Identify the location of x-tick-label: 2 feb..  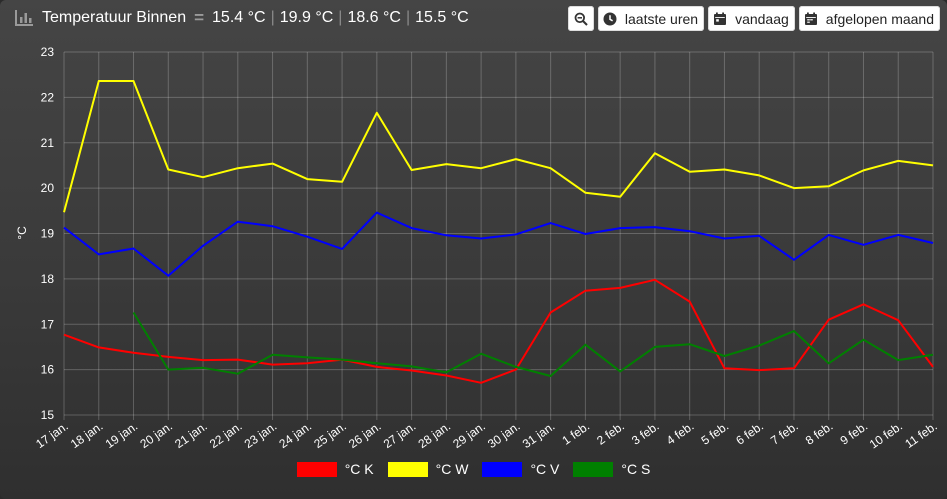
(610, 433).